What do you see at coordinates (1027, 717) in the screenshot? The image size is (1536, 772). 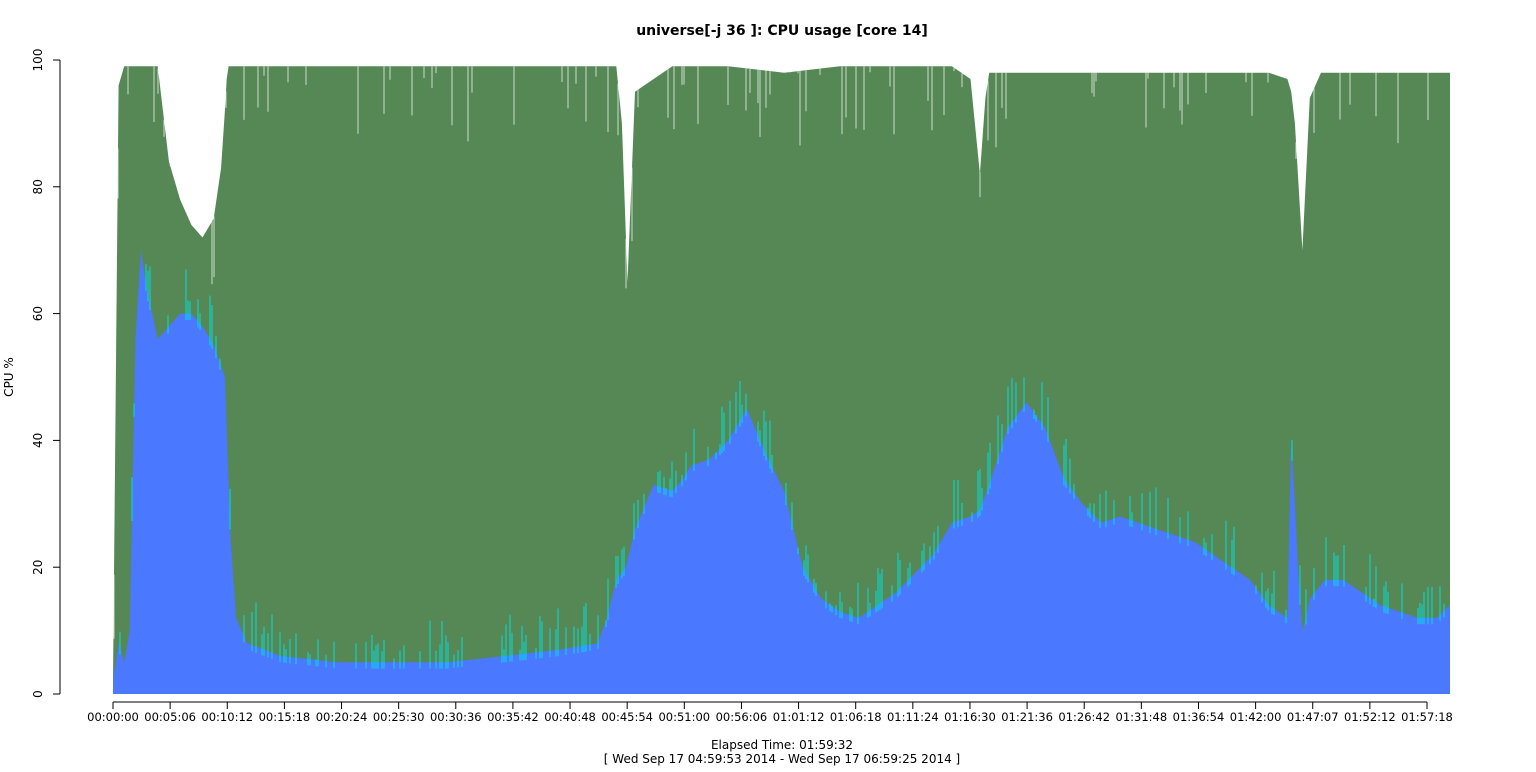 I see `x-tick-label: 01:21:36` at bounding box center [1027, 717].